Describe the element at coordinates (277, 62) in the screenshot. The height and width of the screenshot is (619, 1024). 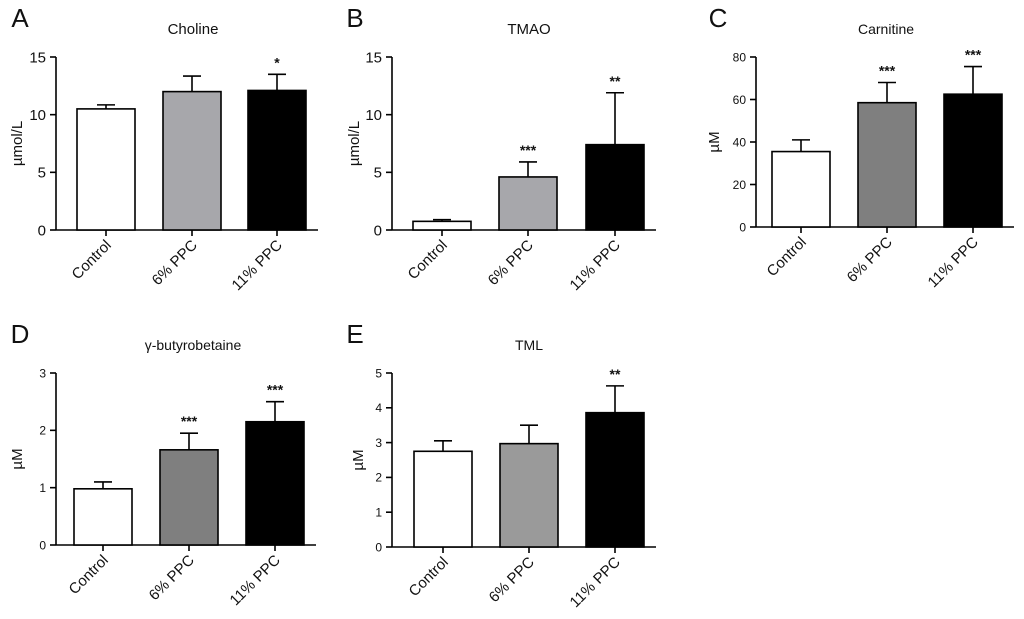
I see `significance-marker: *` at that location.